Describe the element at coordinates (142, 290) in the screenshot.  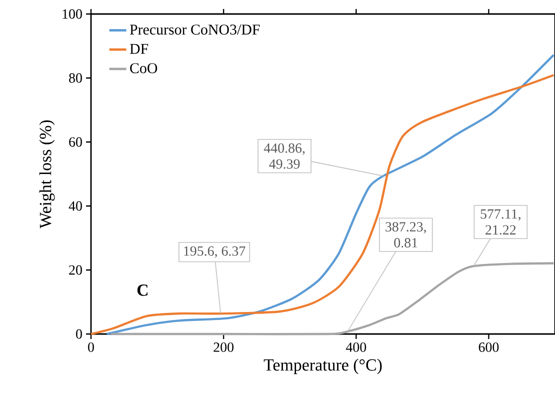
I see `annotation: C` at that location.